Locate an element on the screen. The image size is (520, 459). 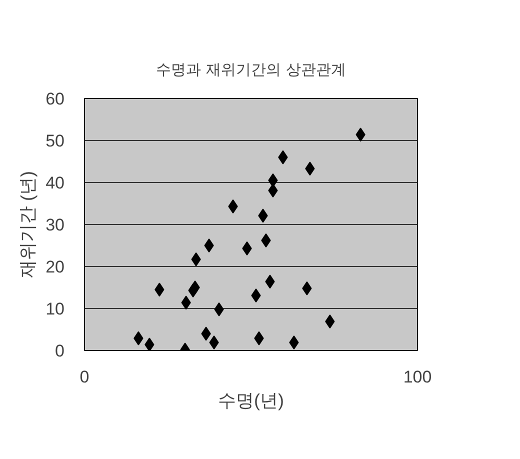
y-tick-label: 10 is located at coordinates (55, 309).